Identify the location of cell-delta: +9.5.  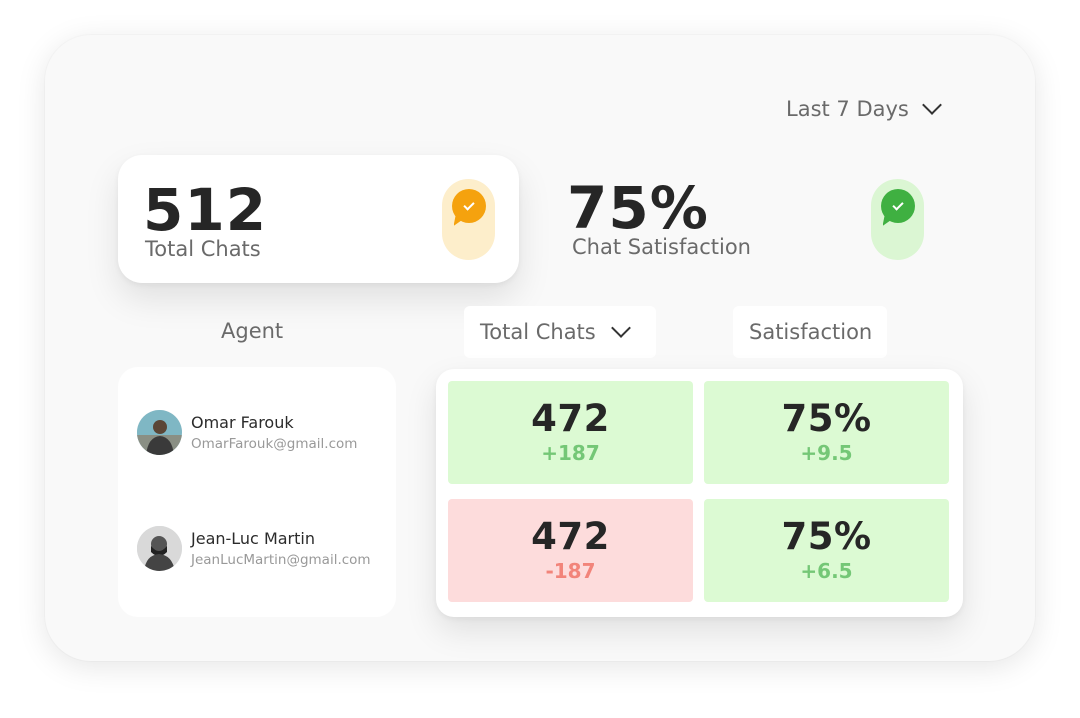
(826, 452).